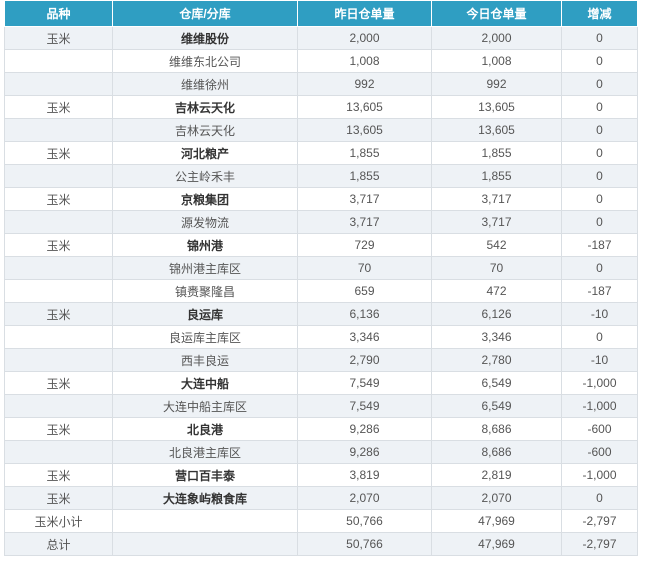 This screenshot has width=648, height=571. What do you see at coordinates (205, 406) in the screenshot?
I see `cell-warehouse: 大连中船主库区` at bounding box center [205, 406].